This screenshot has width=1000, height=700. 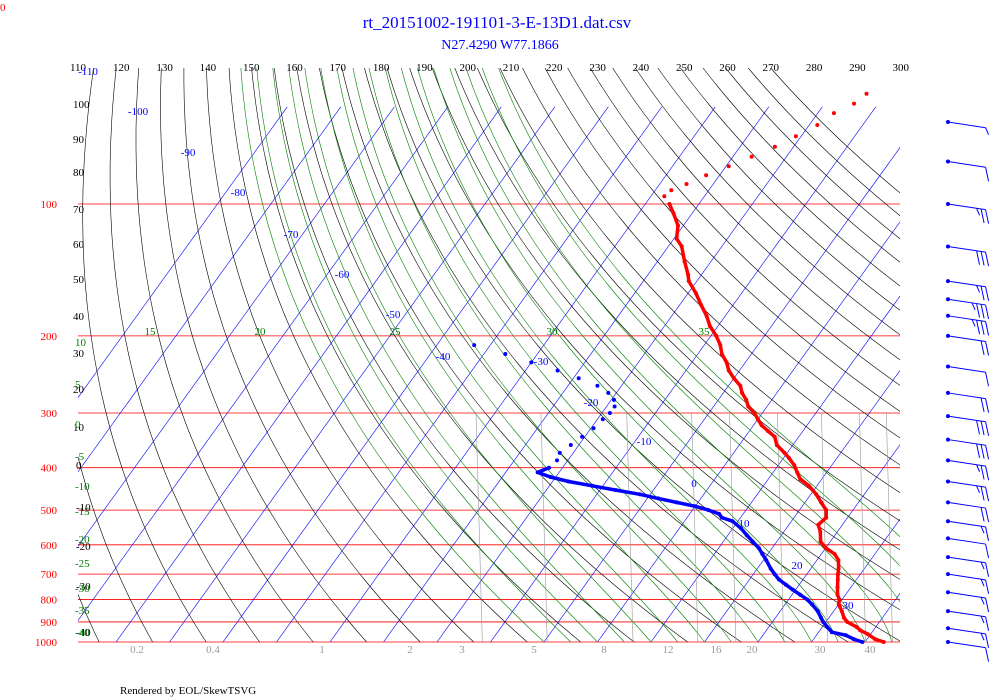 What do you see at coordinates (46, 643) in the screenshot?
I see `pressure-tick-label: 1000` at bounding box center [46, 643].